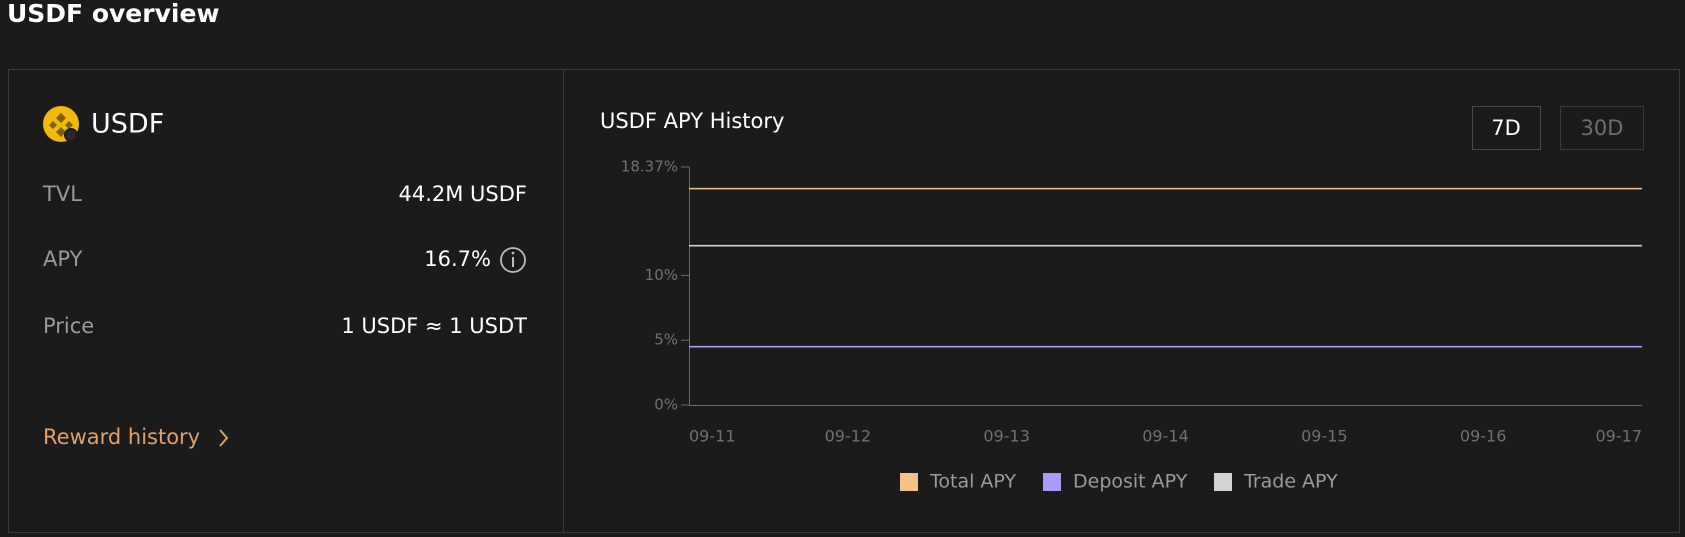 The height and width of the screenshot is (537, 1685). I want to click on legend-label: Trade APY, so click(1290, 482).